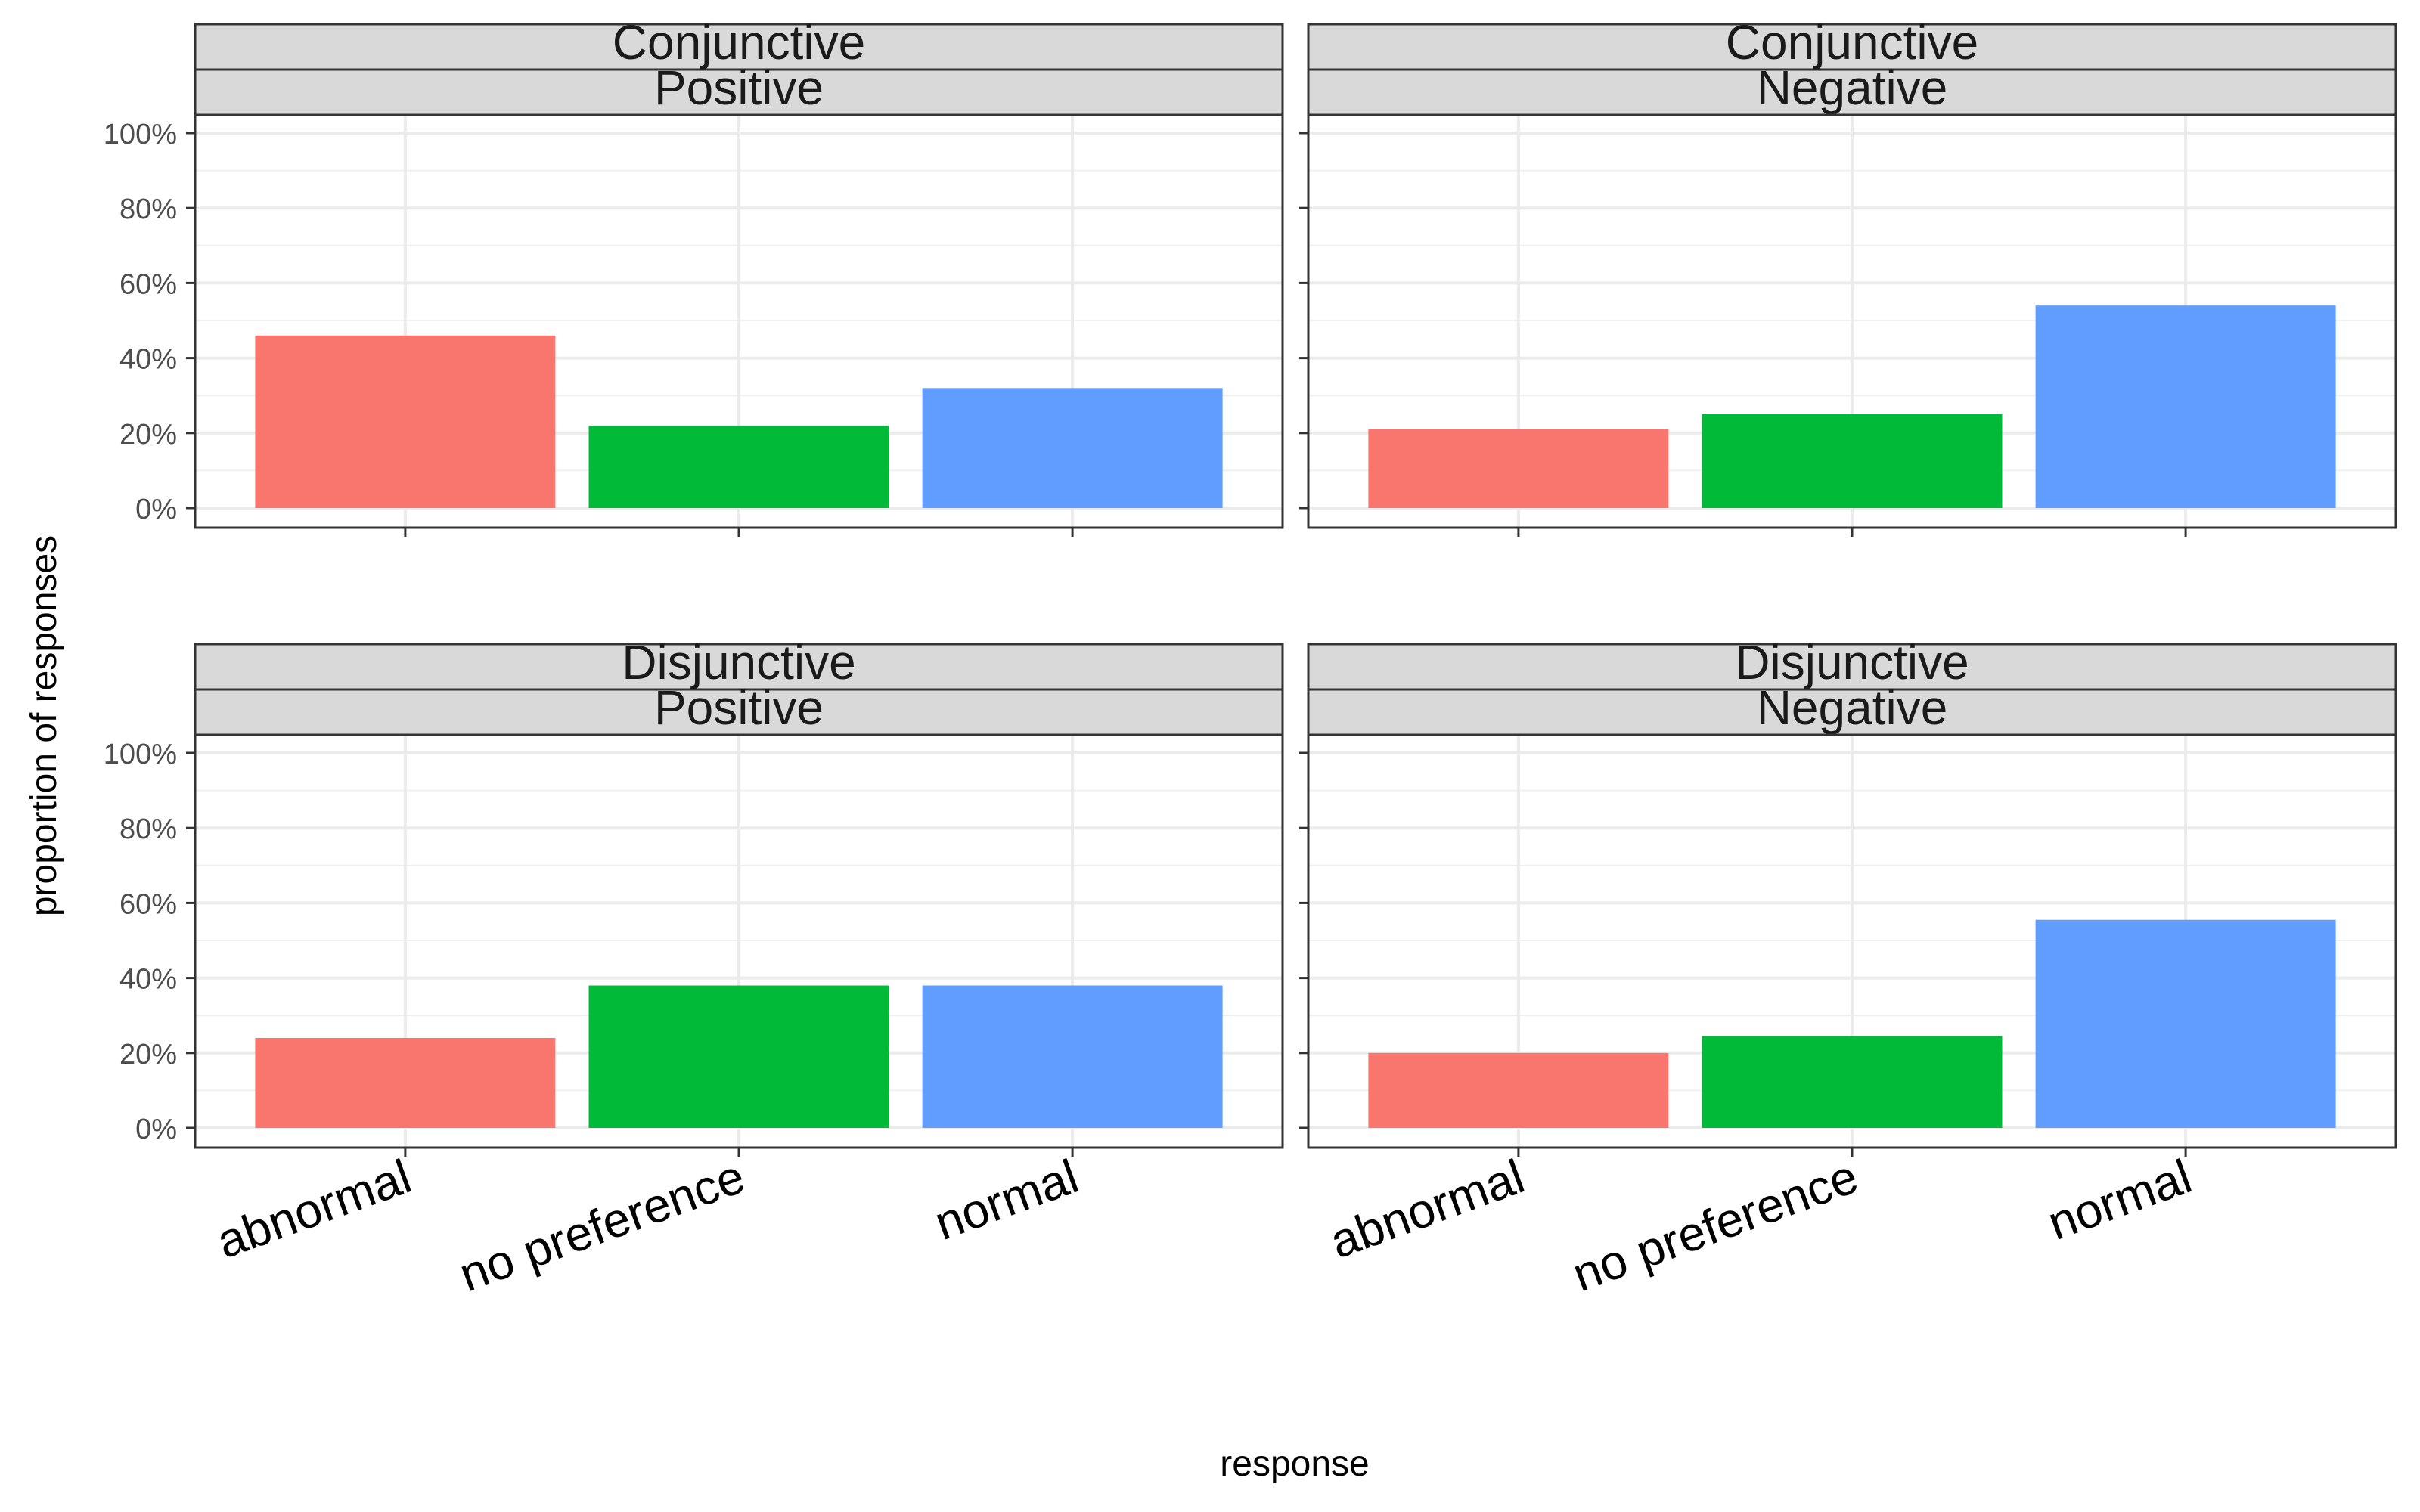 Image resolution: width=2420 pixels, height=1512 pixels. I want to click on x-axis-title: response, so click(1294, 1464).